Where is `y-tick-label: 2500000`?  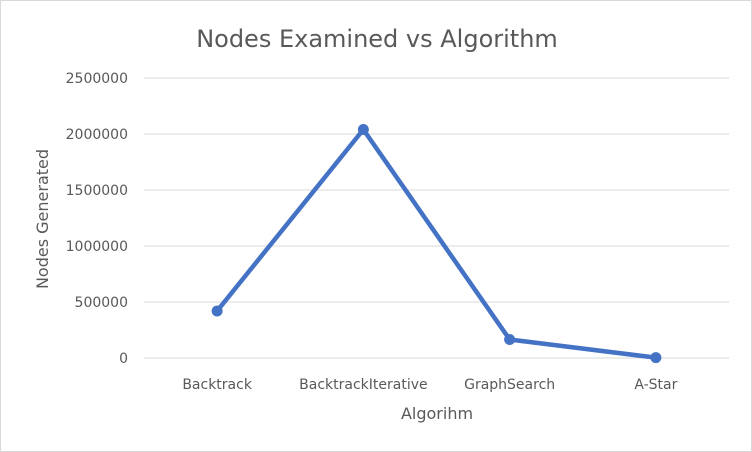 y-tick-label: 2500000 is located at coordinates (97, 79).